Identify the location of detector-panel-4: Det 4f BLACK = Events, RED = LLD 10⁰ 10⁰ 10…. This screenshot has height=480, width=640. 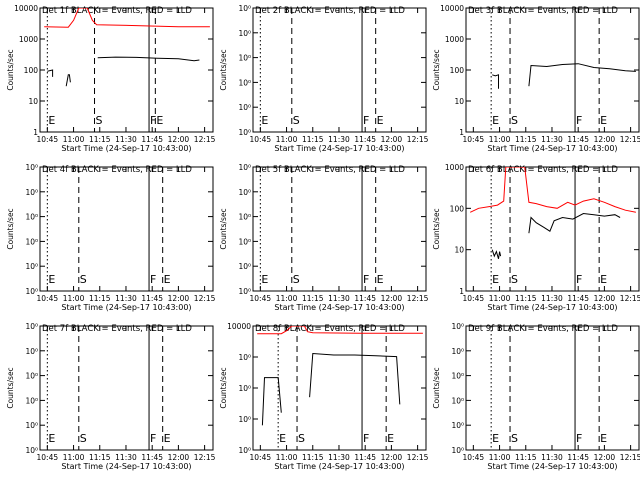
(111, 237).